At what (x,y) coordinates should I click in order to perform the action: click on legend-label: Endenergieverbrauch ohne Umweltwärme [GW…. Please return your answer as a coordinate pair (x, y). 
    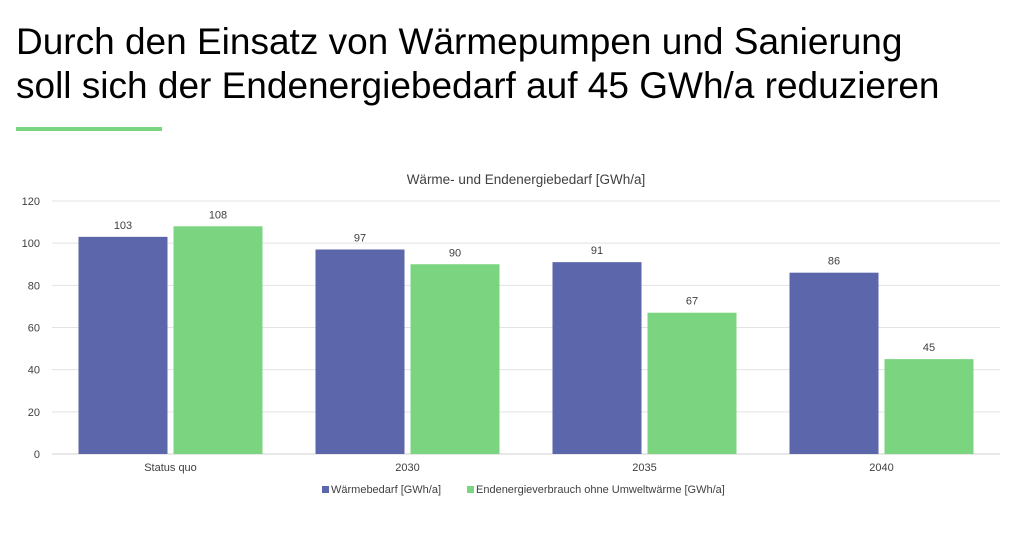
    Looking at the image, I should click on (600, 490).